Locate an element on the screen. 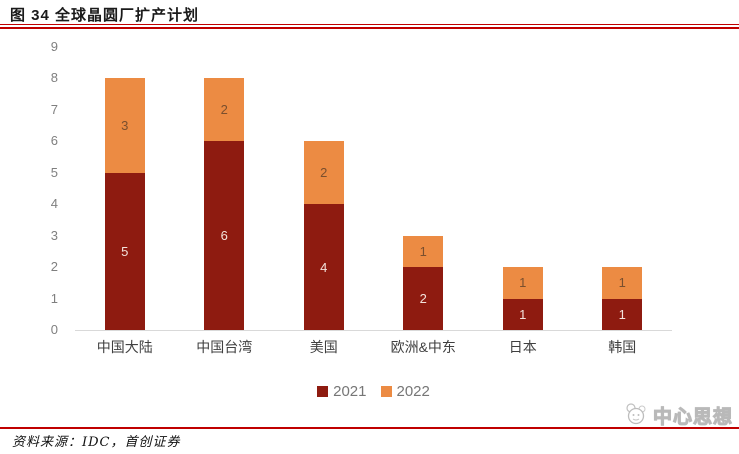 This screenshot has width=739, height=454. x-axis-label: 中国台湾 is located at coordinates (224, 347).